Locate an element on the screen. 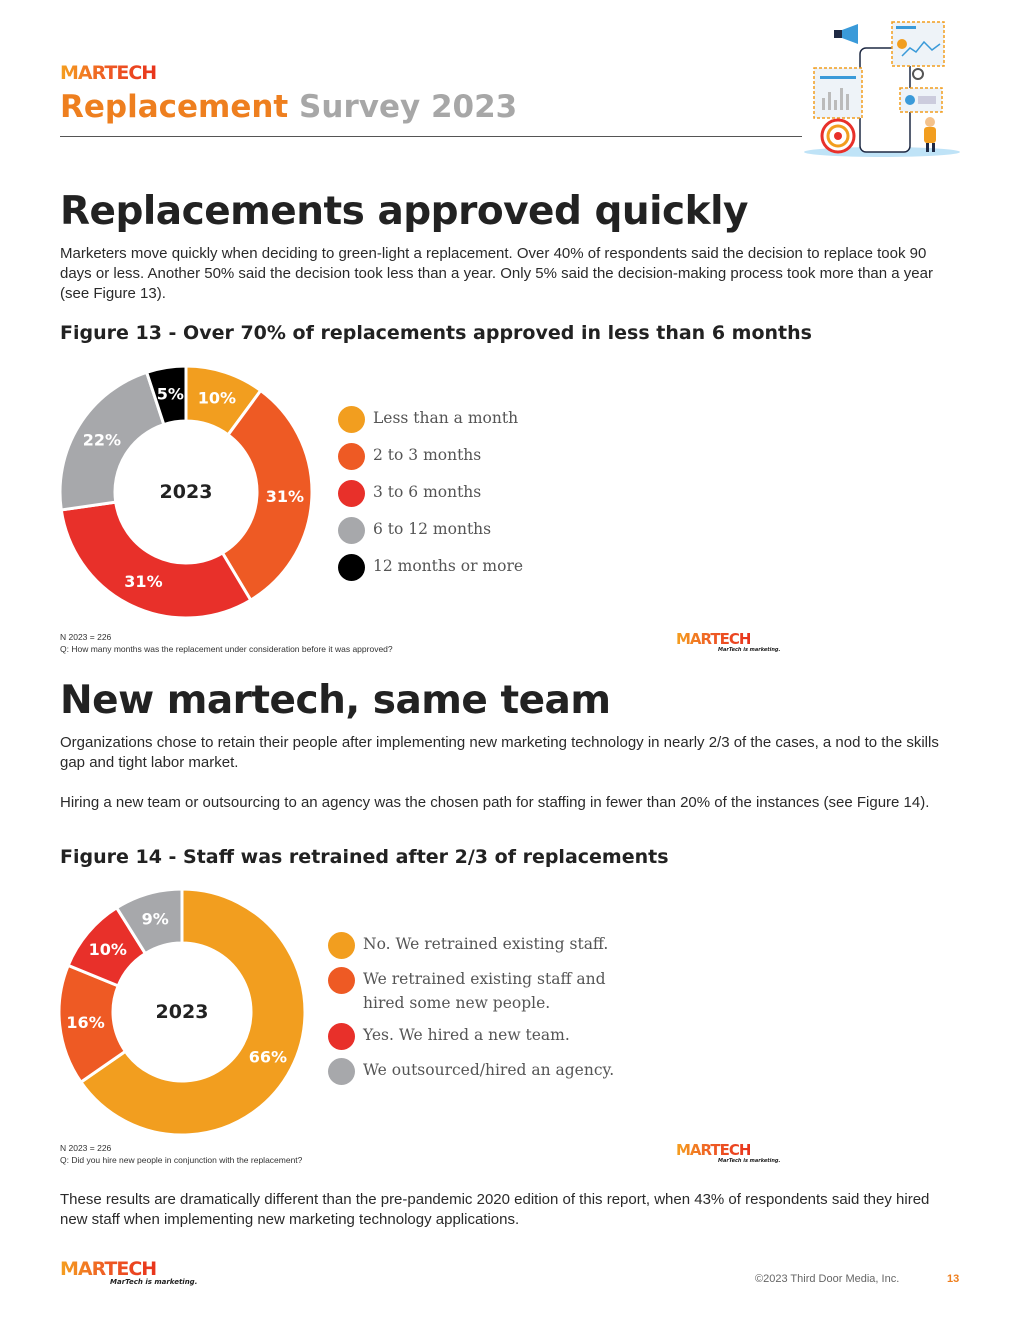  figure13-watermark-tagline: MarTech is marketing. is located at coordinates (749, 650).